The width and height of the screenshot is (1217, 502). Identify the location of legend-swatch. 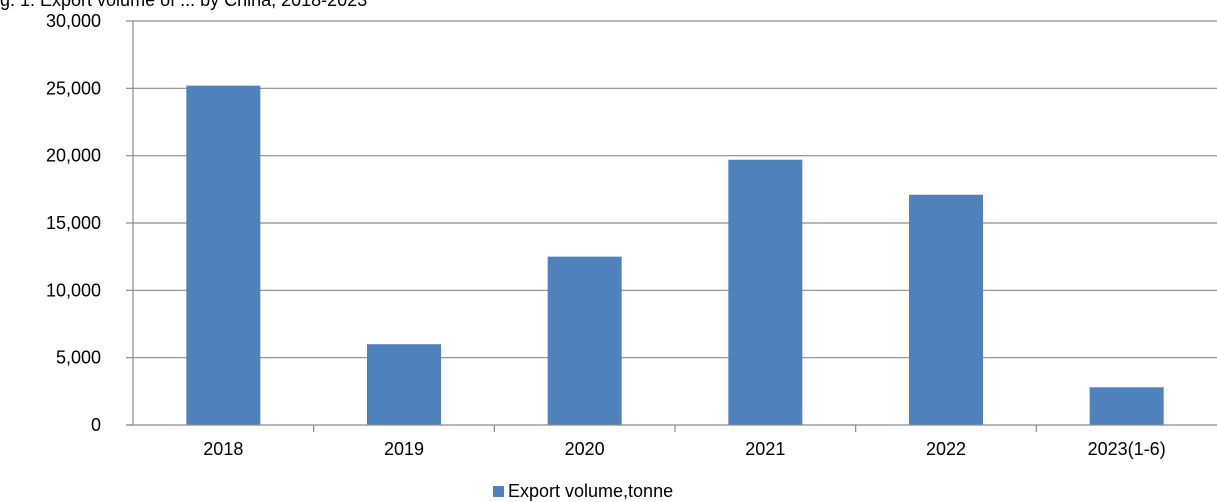
(498, 491).